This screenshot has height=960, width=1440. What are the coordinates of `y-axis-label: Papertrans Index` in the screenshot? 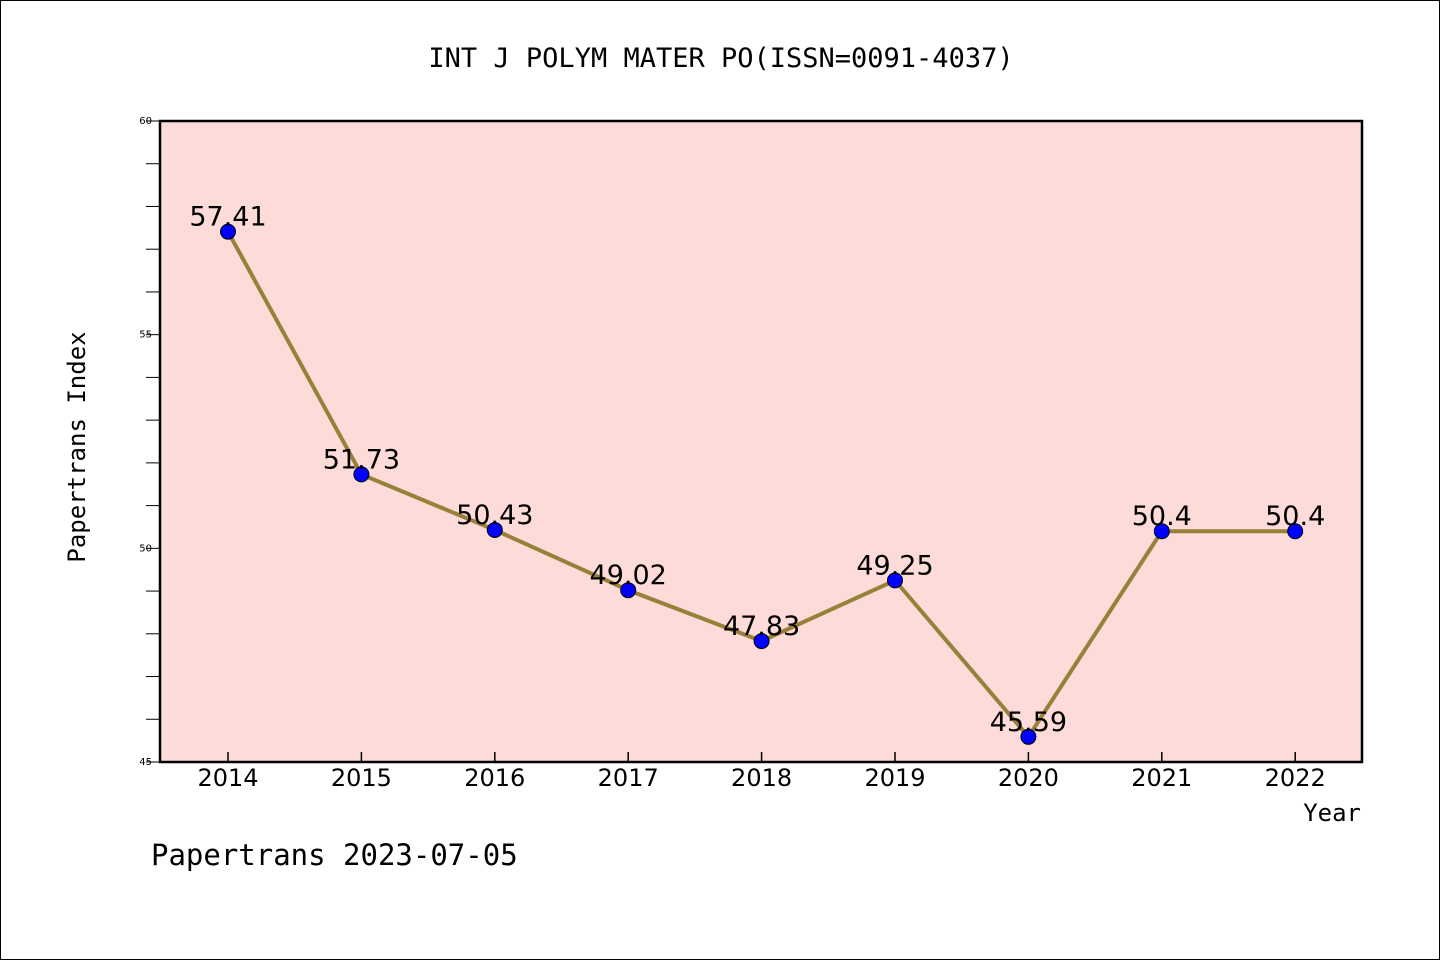 It's located at (77, 446).